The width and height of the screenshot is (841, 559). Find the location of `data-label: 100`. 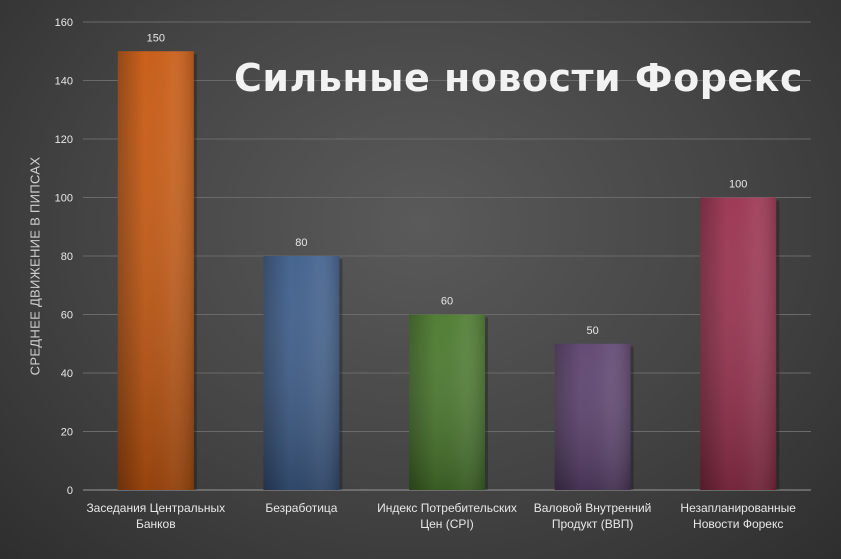

data-label: 100 is located at coordinates (738, 185).